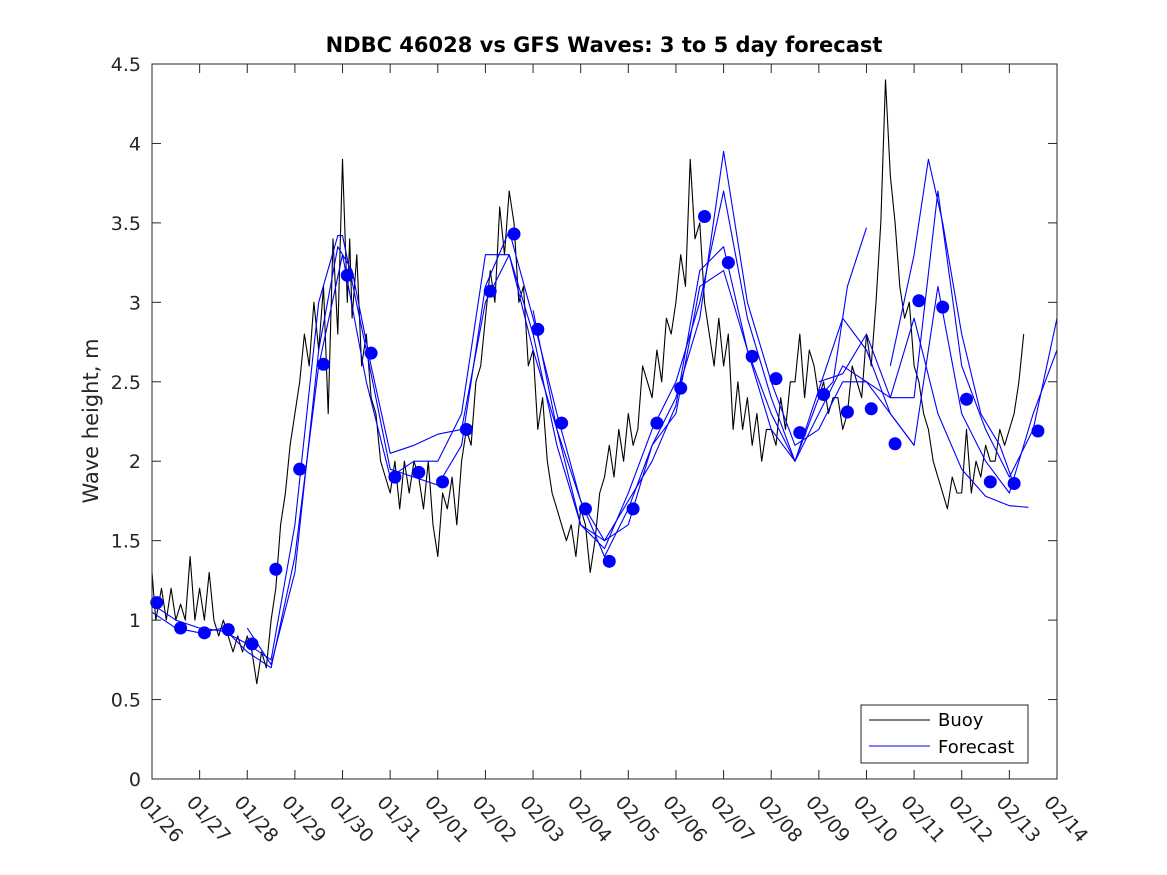 The width and height of the screenshot is (1167, 875). What do you see at coordinates (126, 701) in the screenshot?
I see `y-tick-label: 0.5` at bounding box center [126, 701].